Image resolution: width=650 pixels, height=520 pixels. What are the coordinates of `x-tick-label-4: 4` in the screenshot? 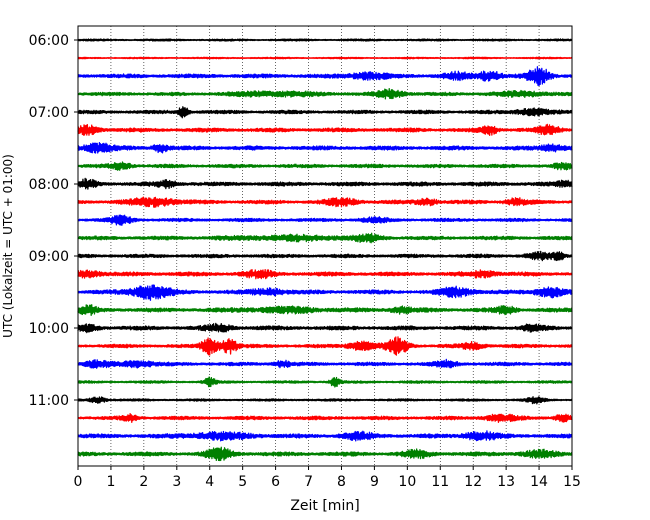 It's located at (209, 482).